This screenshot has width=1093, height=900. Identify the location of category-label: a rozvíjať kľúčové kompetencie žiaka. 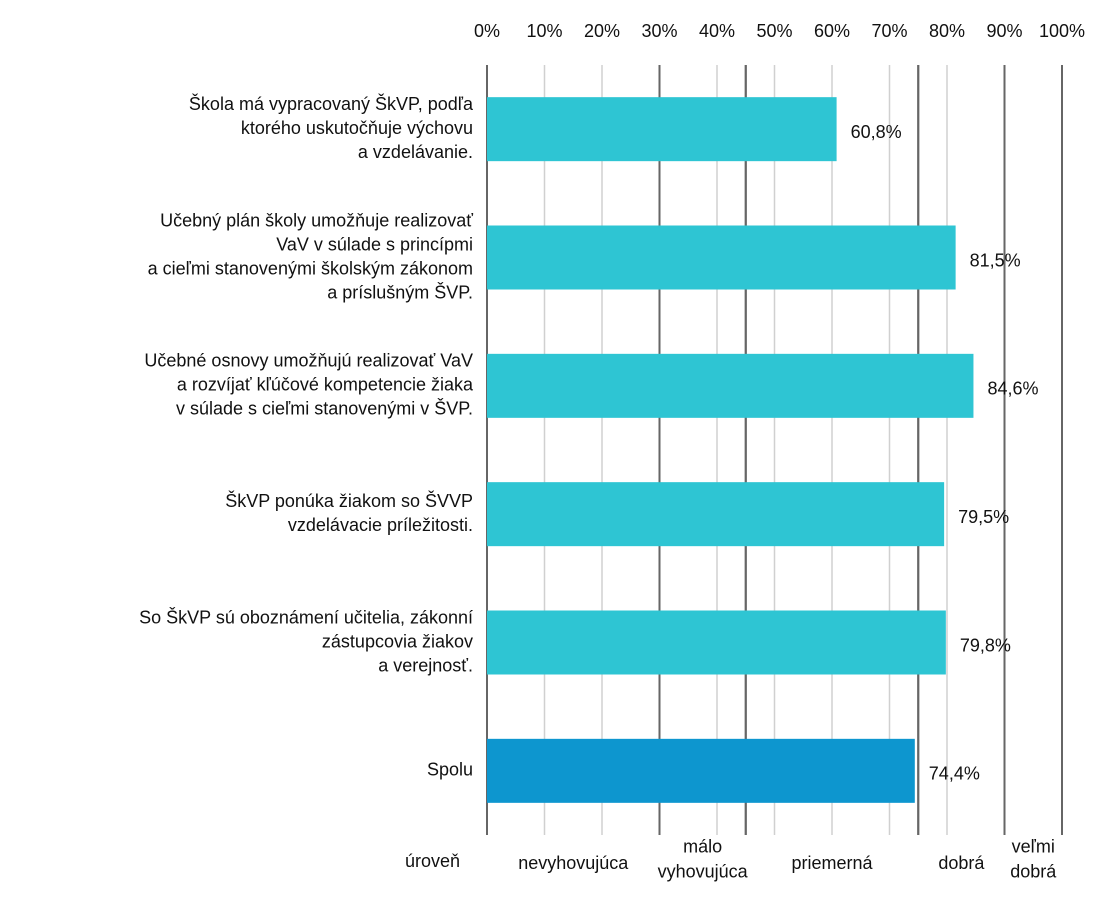
(325, 385).